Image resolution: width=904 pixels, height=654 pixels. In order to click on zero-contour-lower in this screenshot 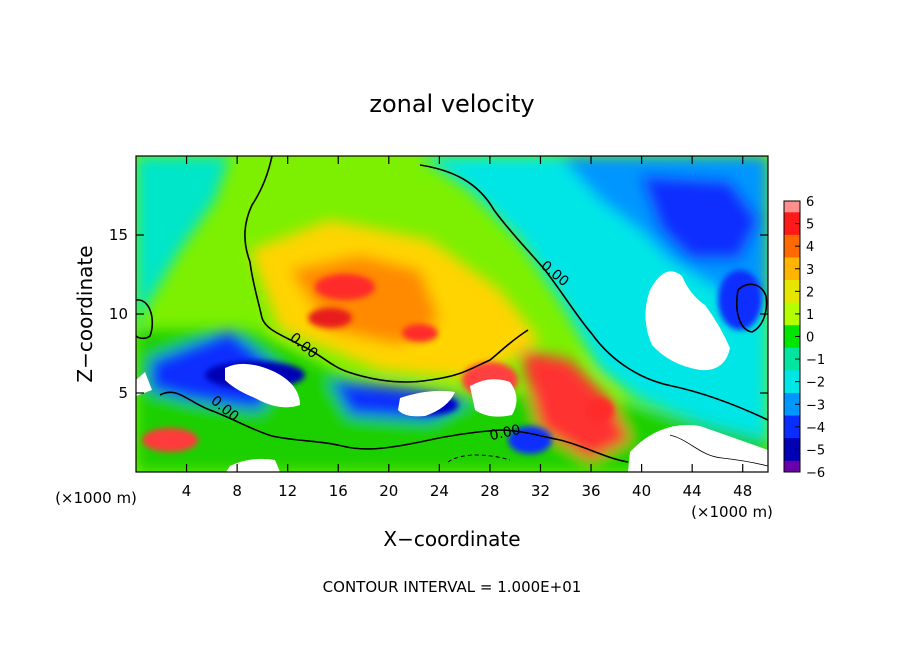, I will do `click(394, 427)`.